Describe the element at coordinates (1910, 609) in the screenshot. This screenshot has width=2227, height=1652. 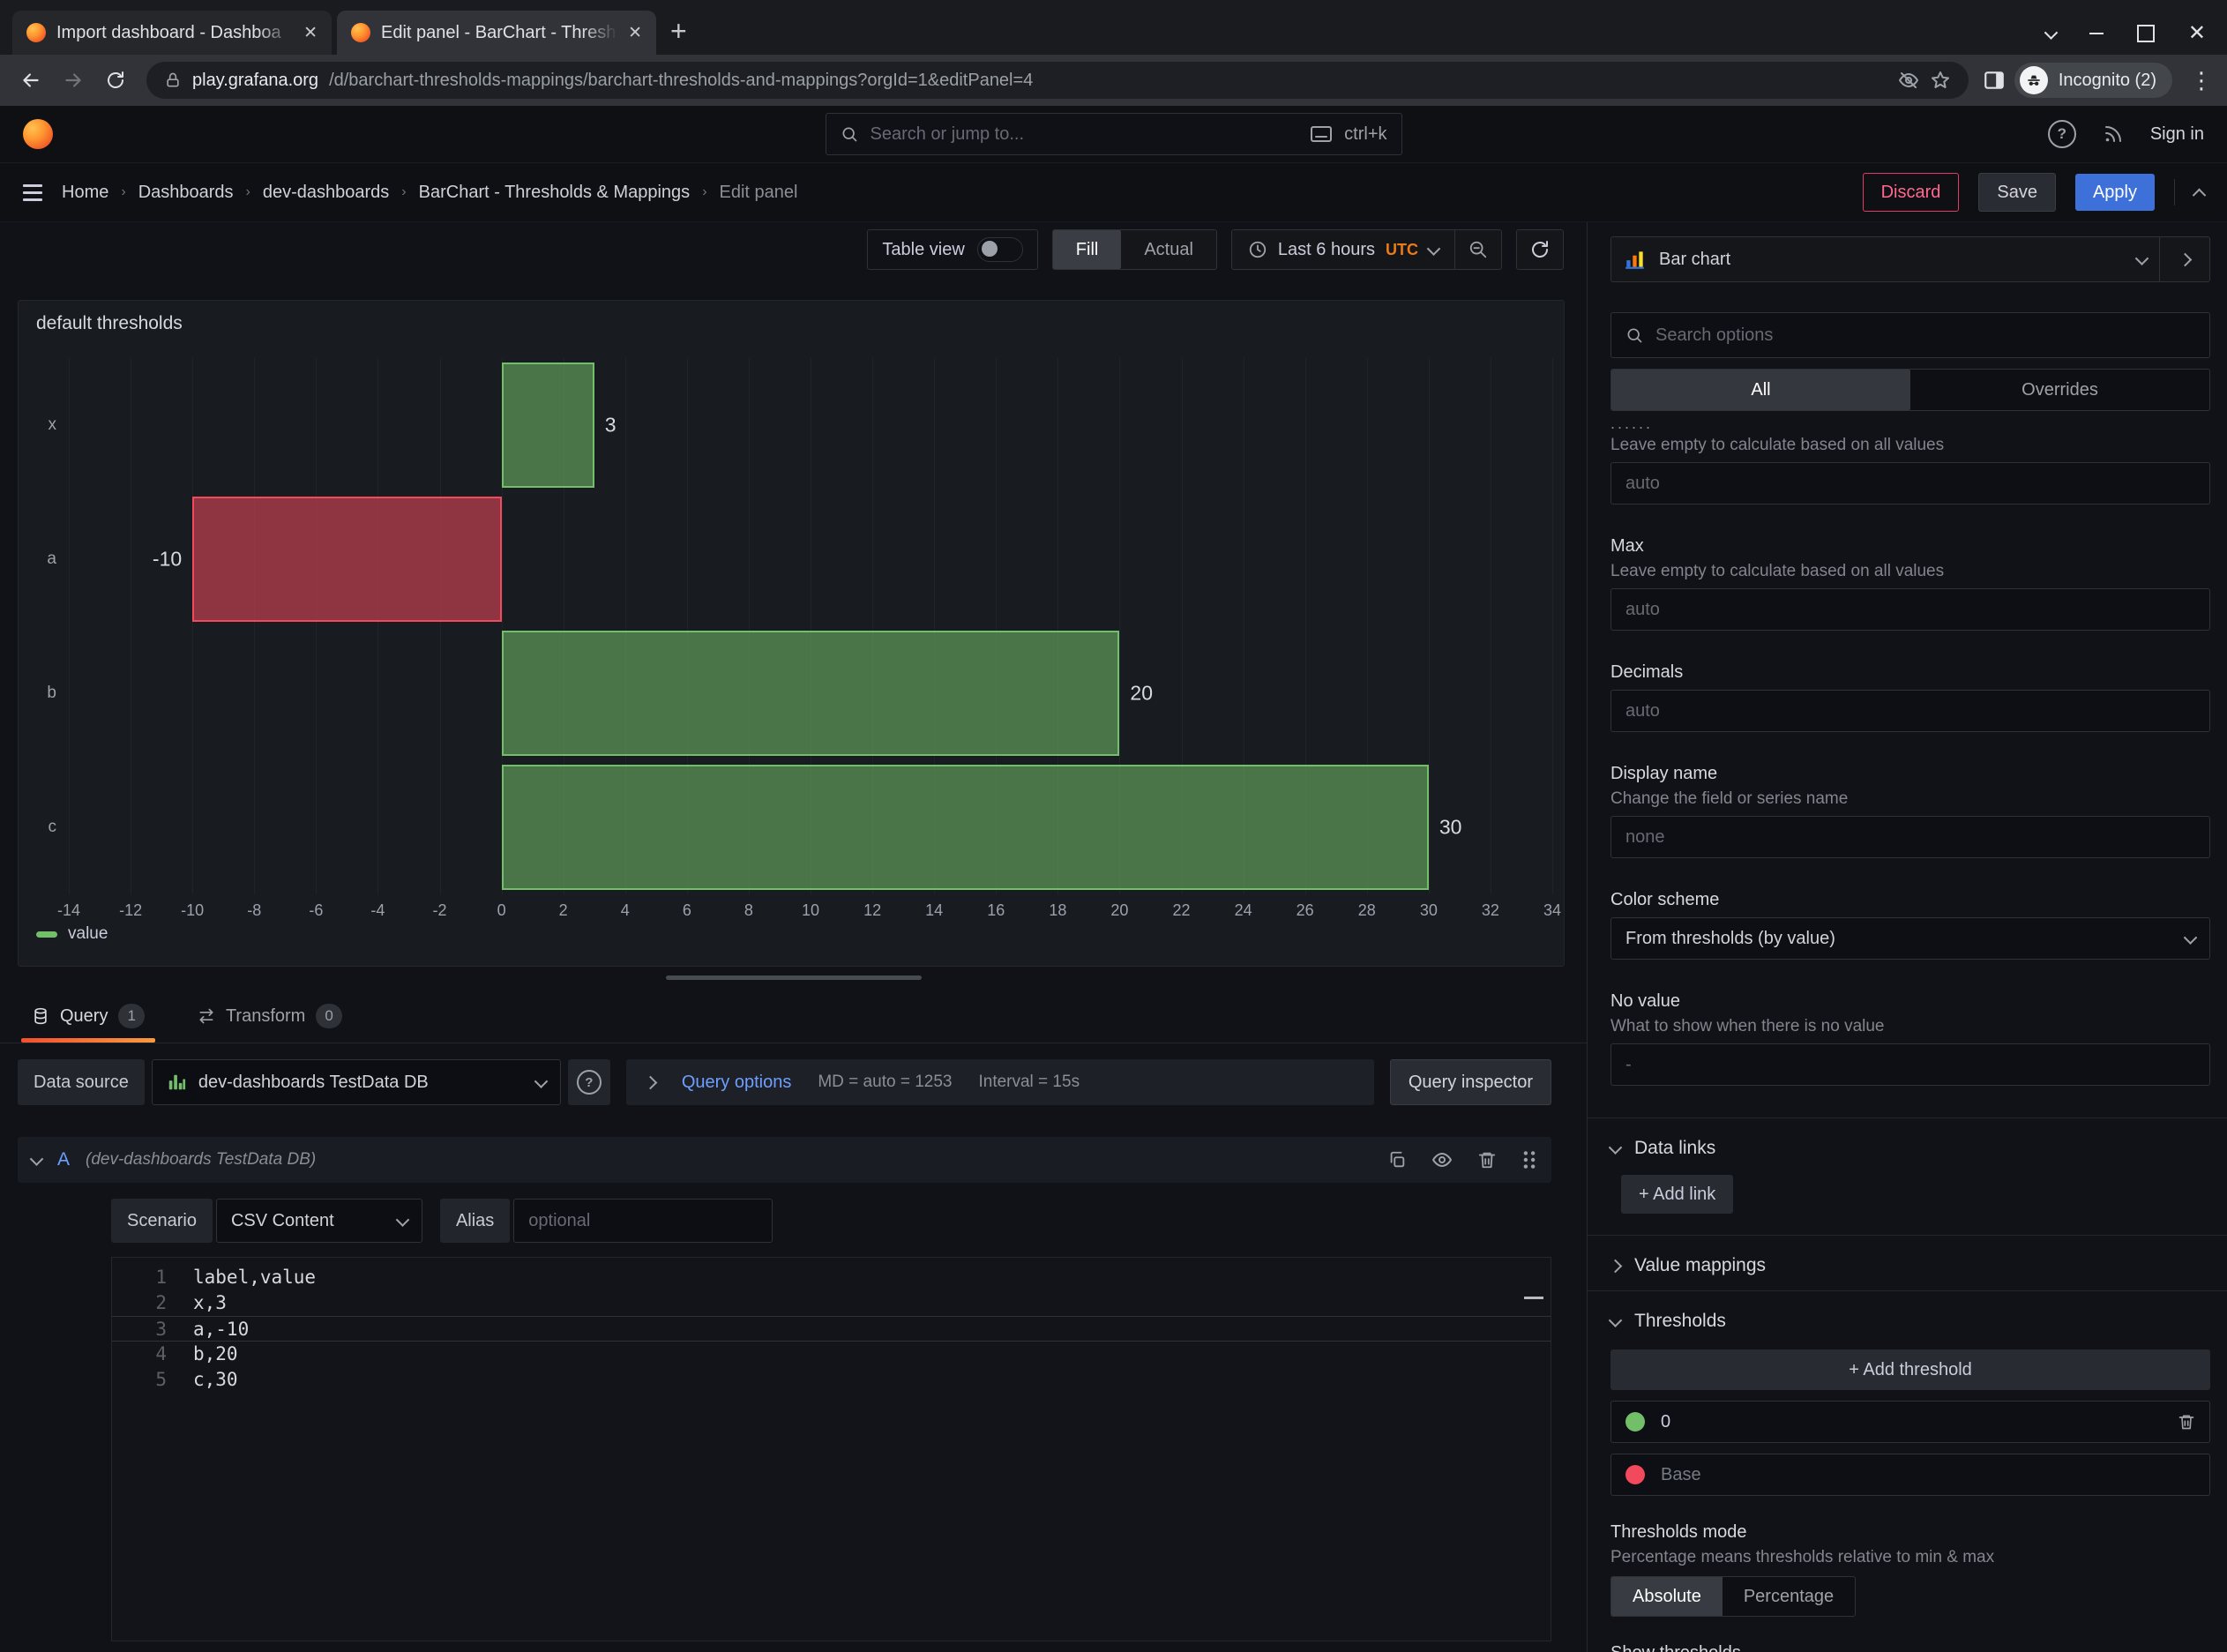
I see `max-input: auto` at that location.